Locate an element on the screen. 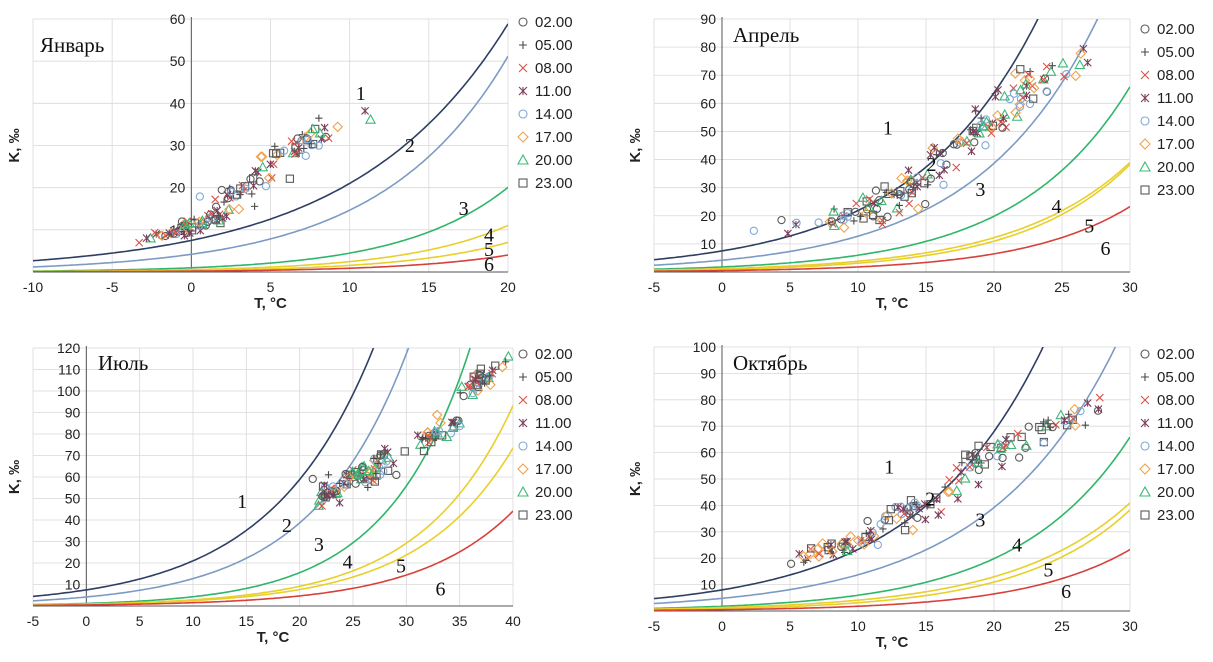  curve-label-2: 2 is located at coordinates (930, 499).